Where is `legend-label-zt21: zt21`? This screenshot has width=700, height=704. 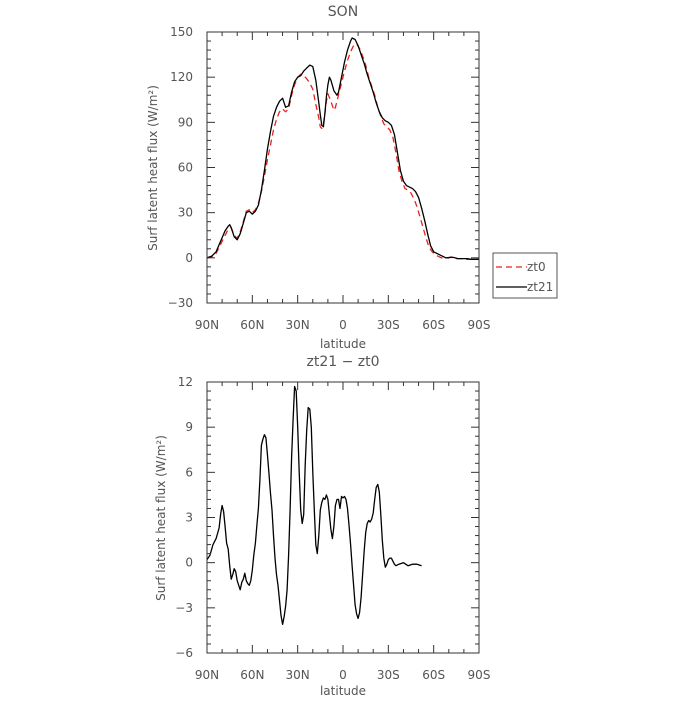 legend-label-zt21: zt21 is located at coordinates (540, 287).